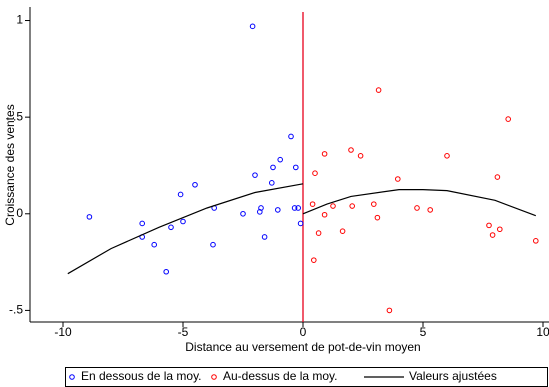 This screenshot has height=387, width=549. Describe the element at coordinates (10, 164) in the screenshot. I see `y-axis-title: Croissance des ventes` at that location.